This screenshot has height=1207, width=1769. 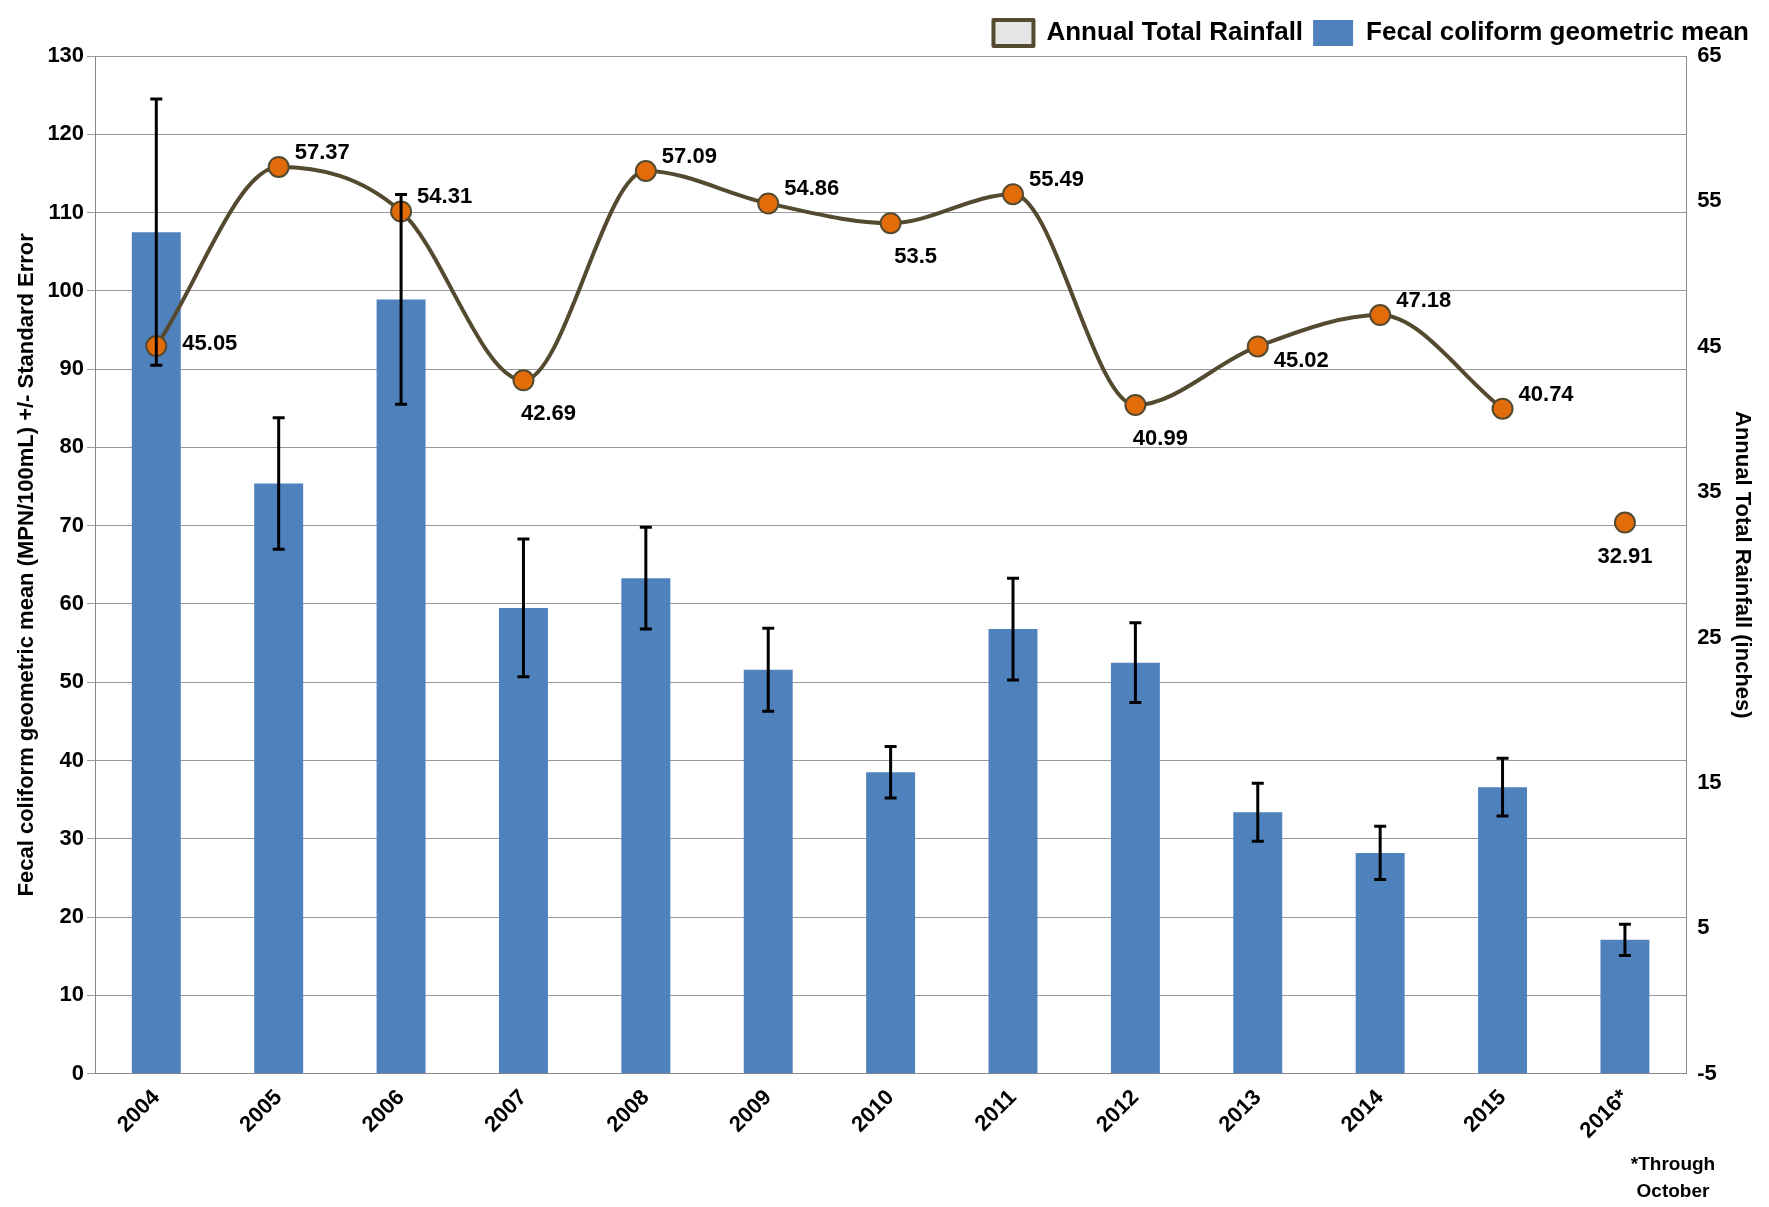 I want to click on y-tick-label: 90, so click(x=72, y=368).